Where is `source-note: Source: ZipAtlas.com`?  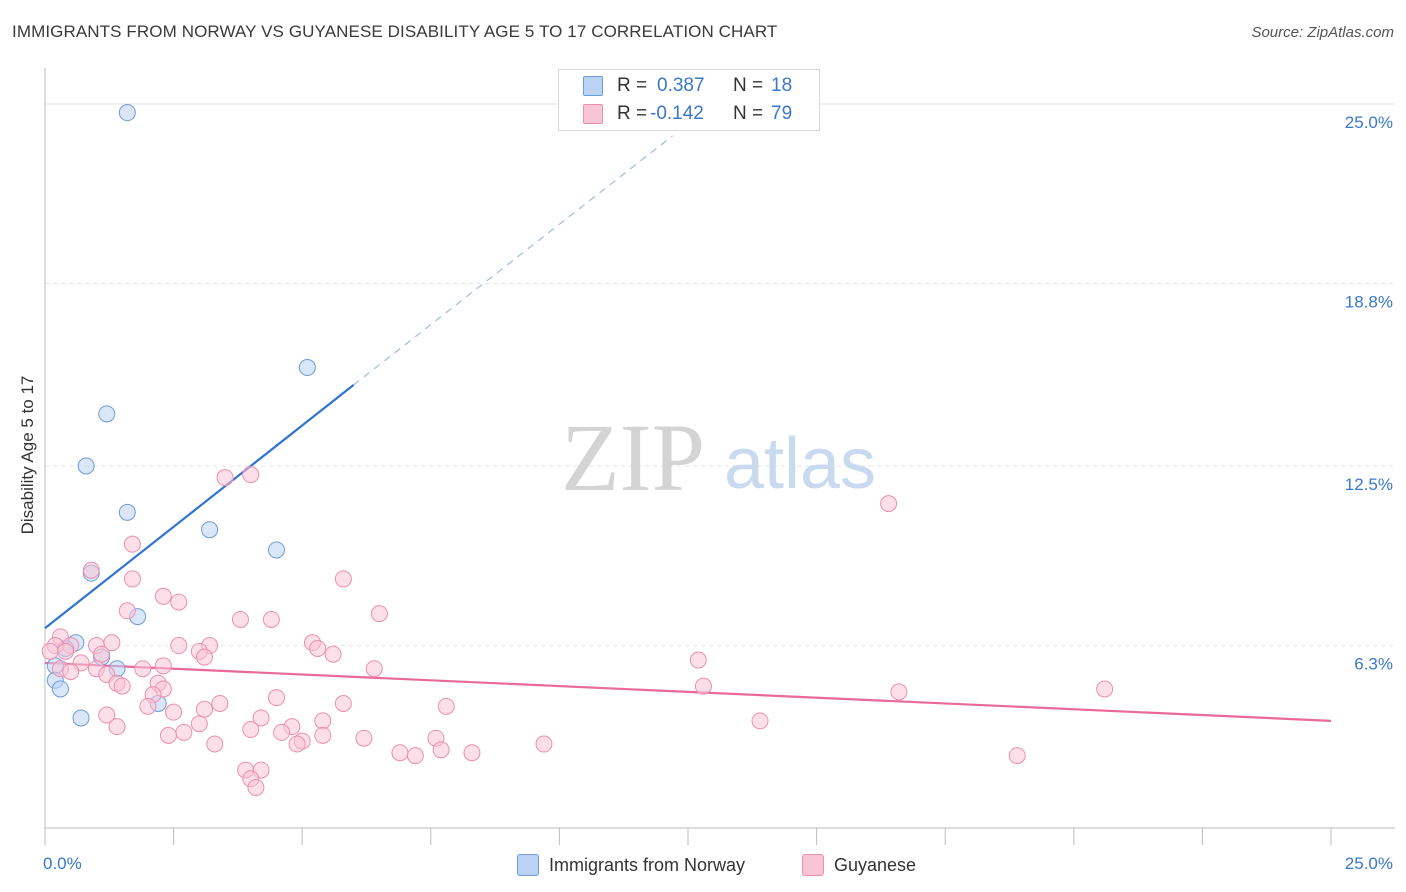 source-note: Source: ZipAtlas.com is located at coordinates (1322, 32).